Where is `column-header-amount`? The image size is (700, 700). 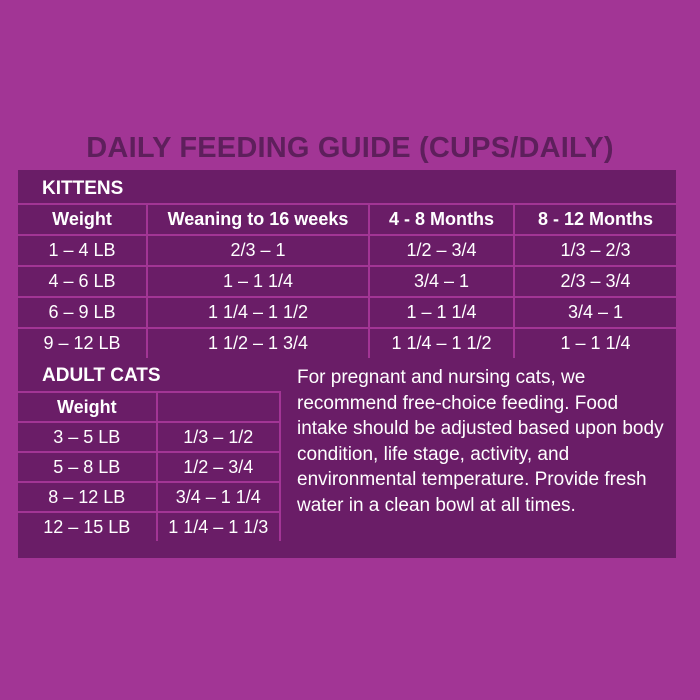 column-header-amount is located at coordinates (218, 407).